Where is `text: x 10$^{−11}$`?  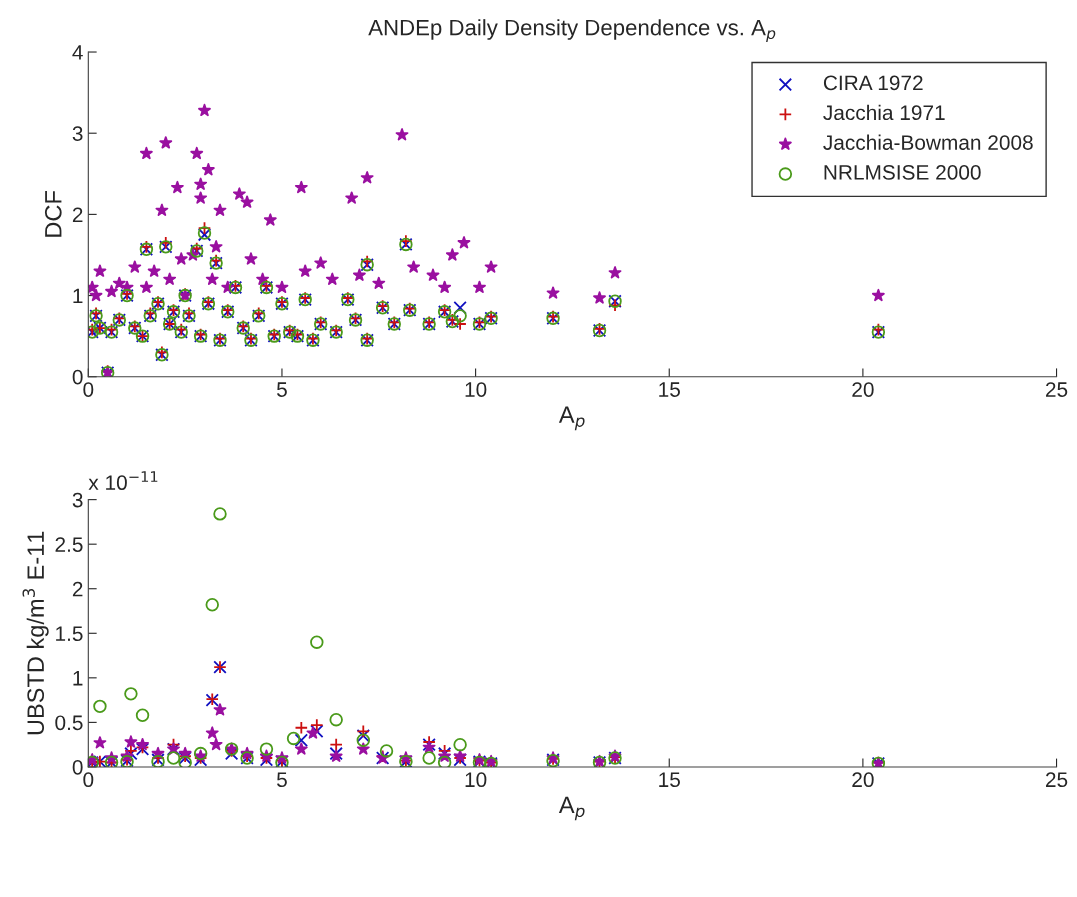 text: x 10$^{−11}$ is located at coordinates (123, 481).